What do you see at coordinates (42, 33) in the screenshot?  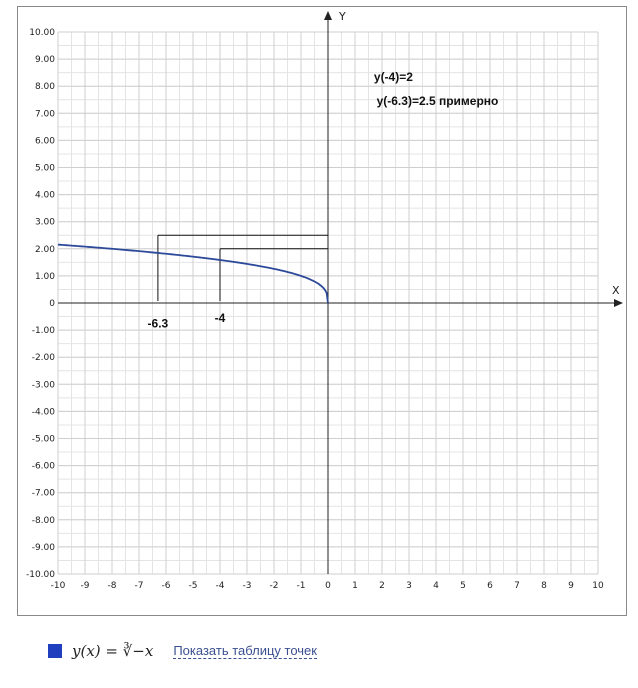 I see `y-tick-label: 10.00` at bounding box center [42, 33].